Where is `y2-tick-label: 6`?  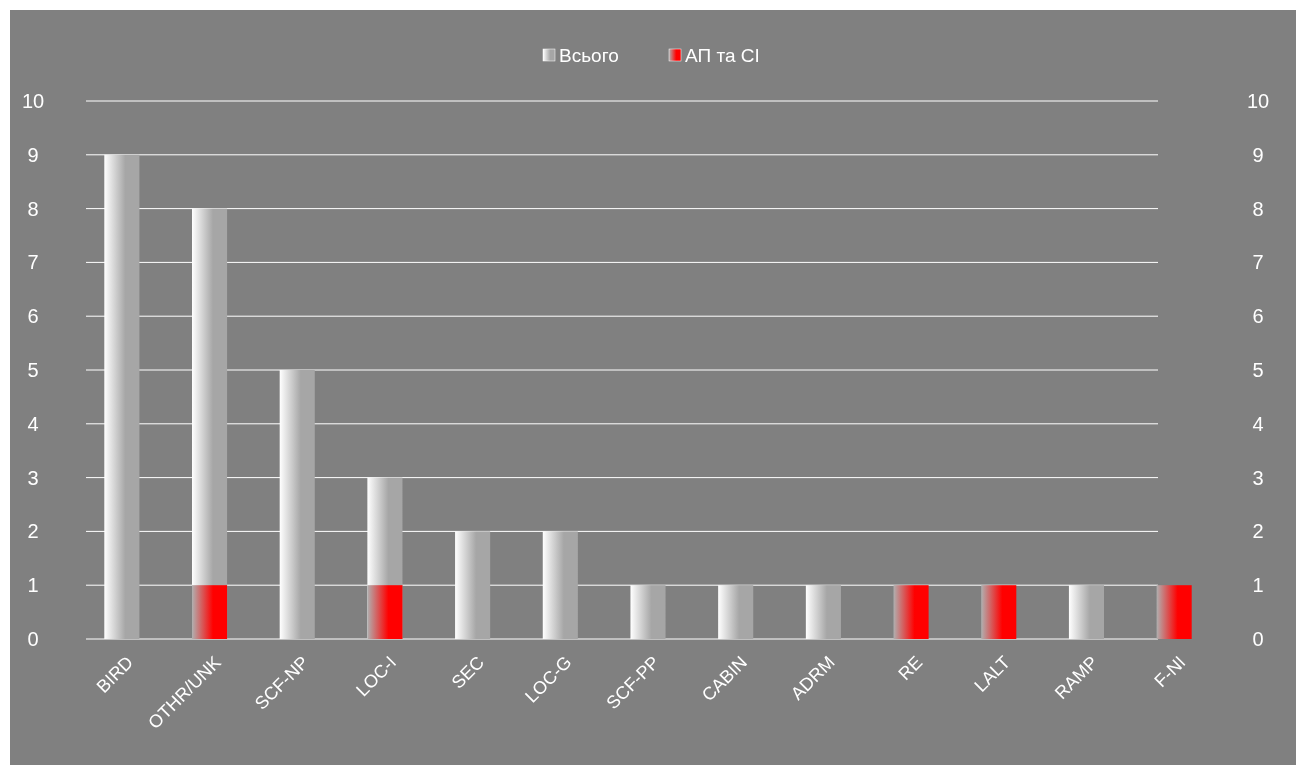 y2-tick-label: 6 is located at coordinates (1258, 316).